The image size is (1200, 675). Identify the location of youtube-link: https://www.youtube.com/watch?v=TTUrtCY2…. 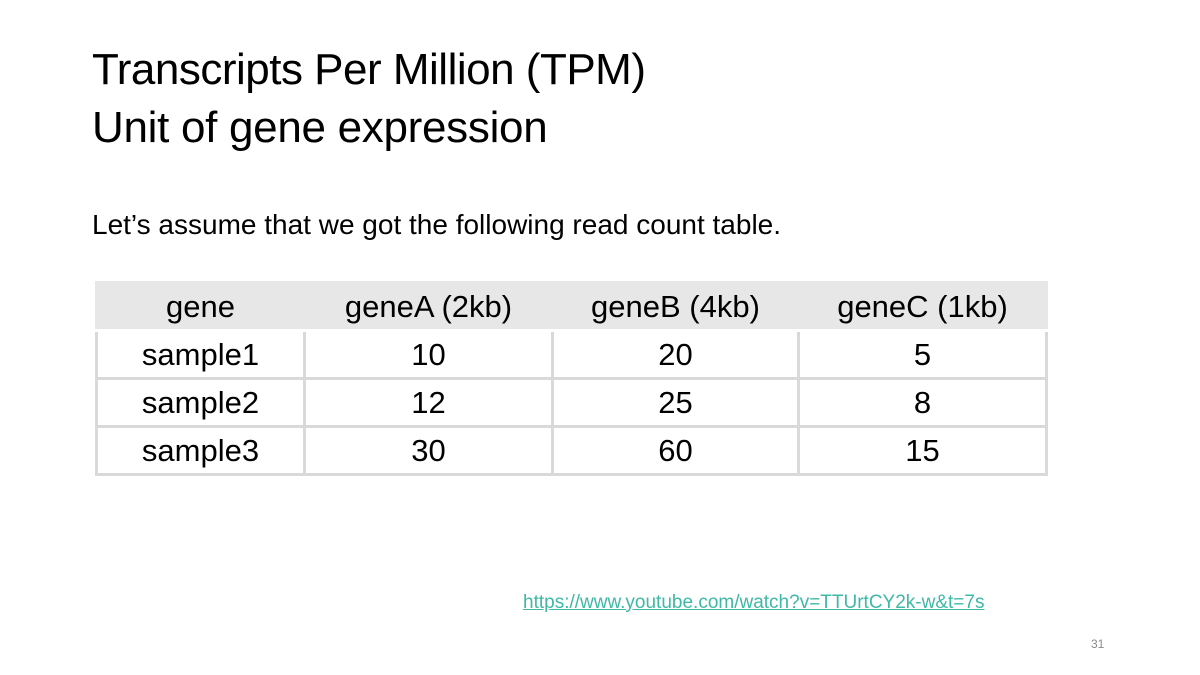
(754, 602).